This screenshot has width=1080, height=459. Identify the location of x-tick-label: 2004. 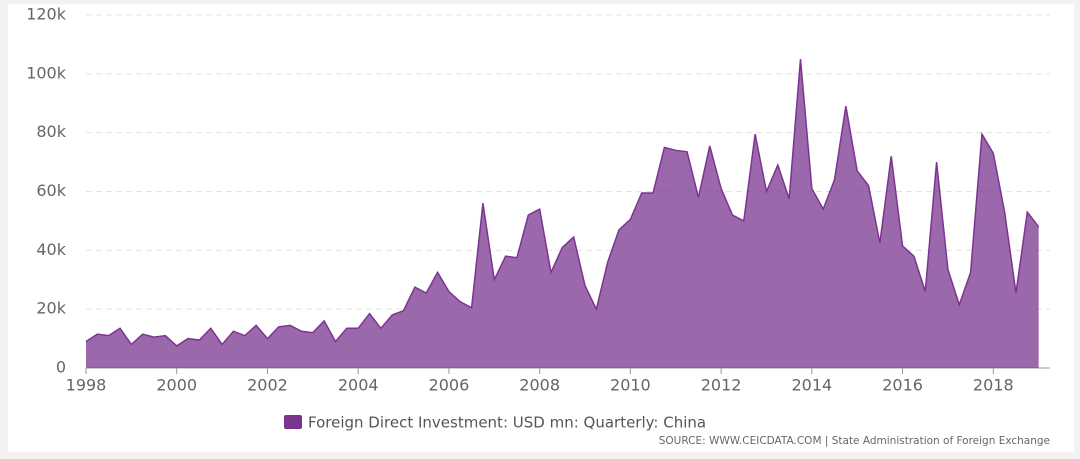
(358, 385).